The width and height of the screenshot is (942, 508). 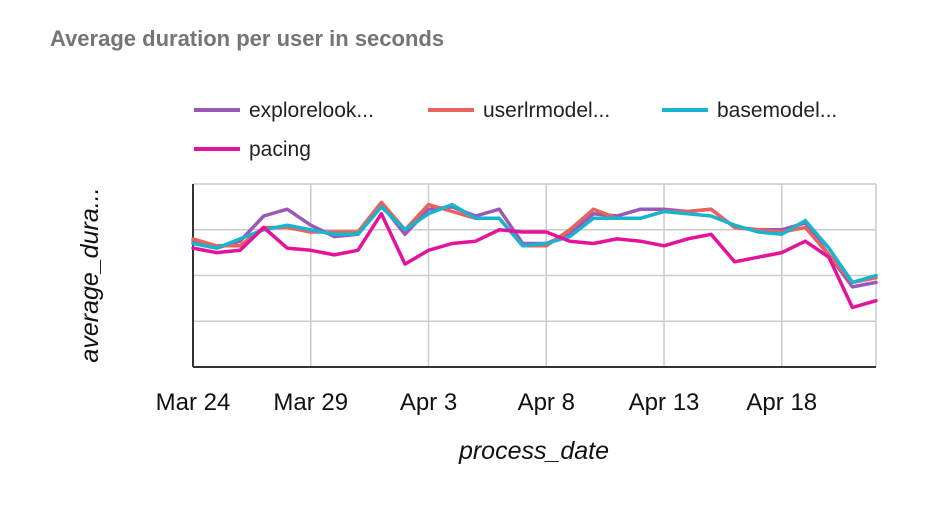 I want to click on x-tick-label: Mar 24, so click(x=193, y=402).